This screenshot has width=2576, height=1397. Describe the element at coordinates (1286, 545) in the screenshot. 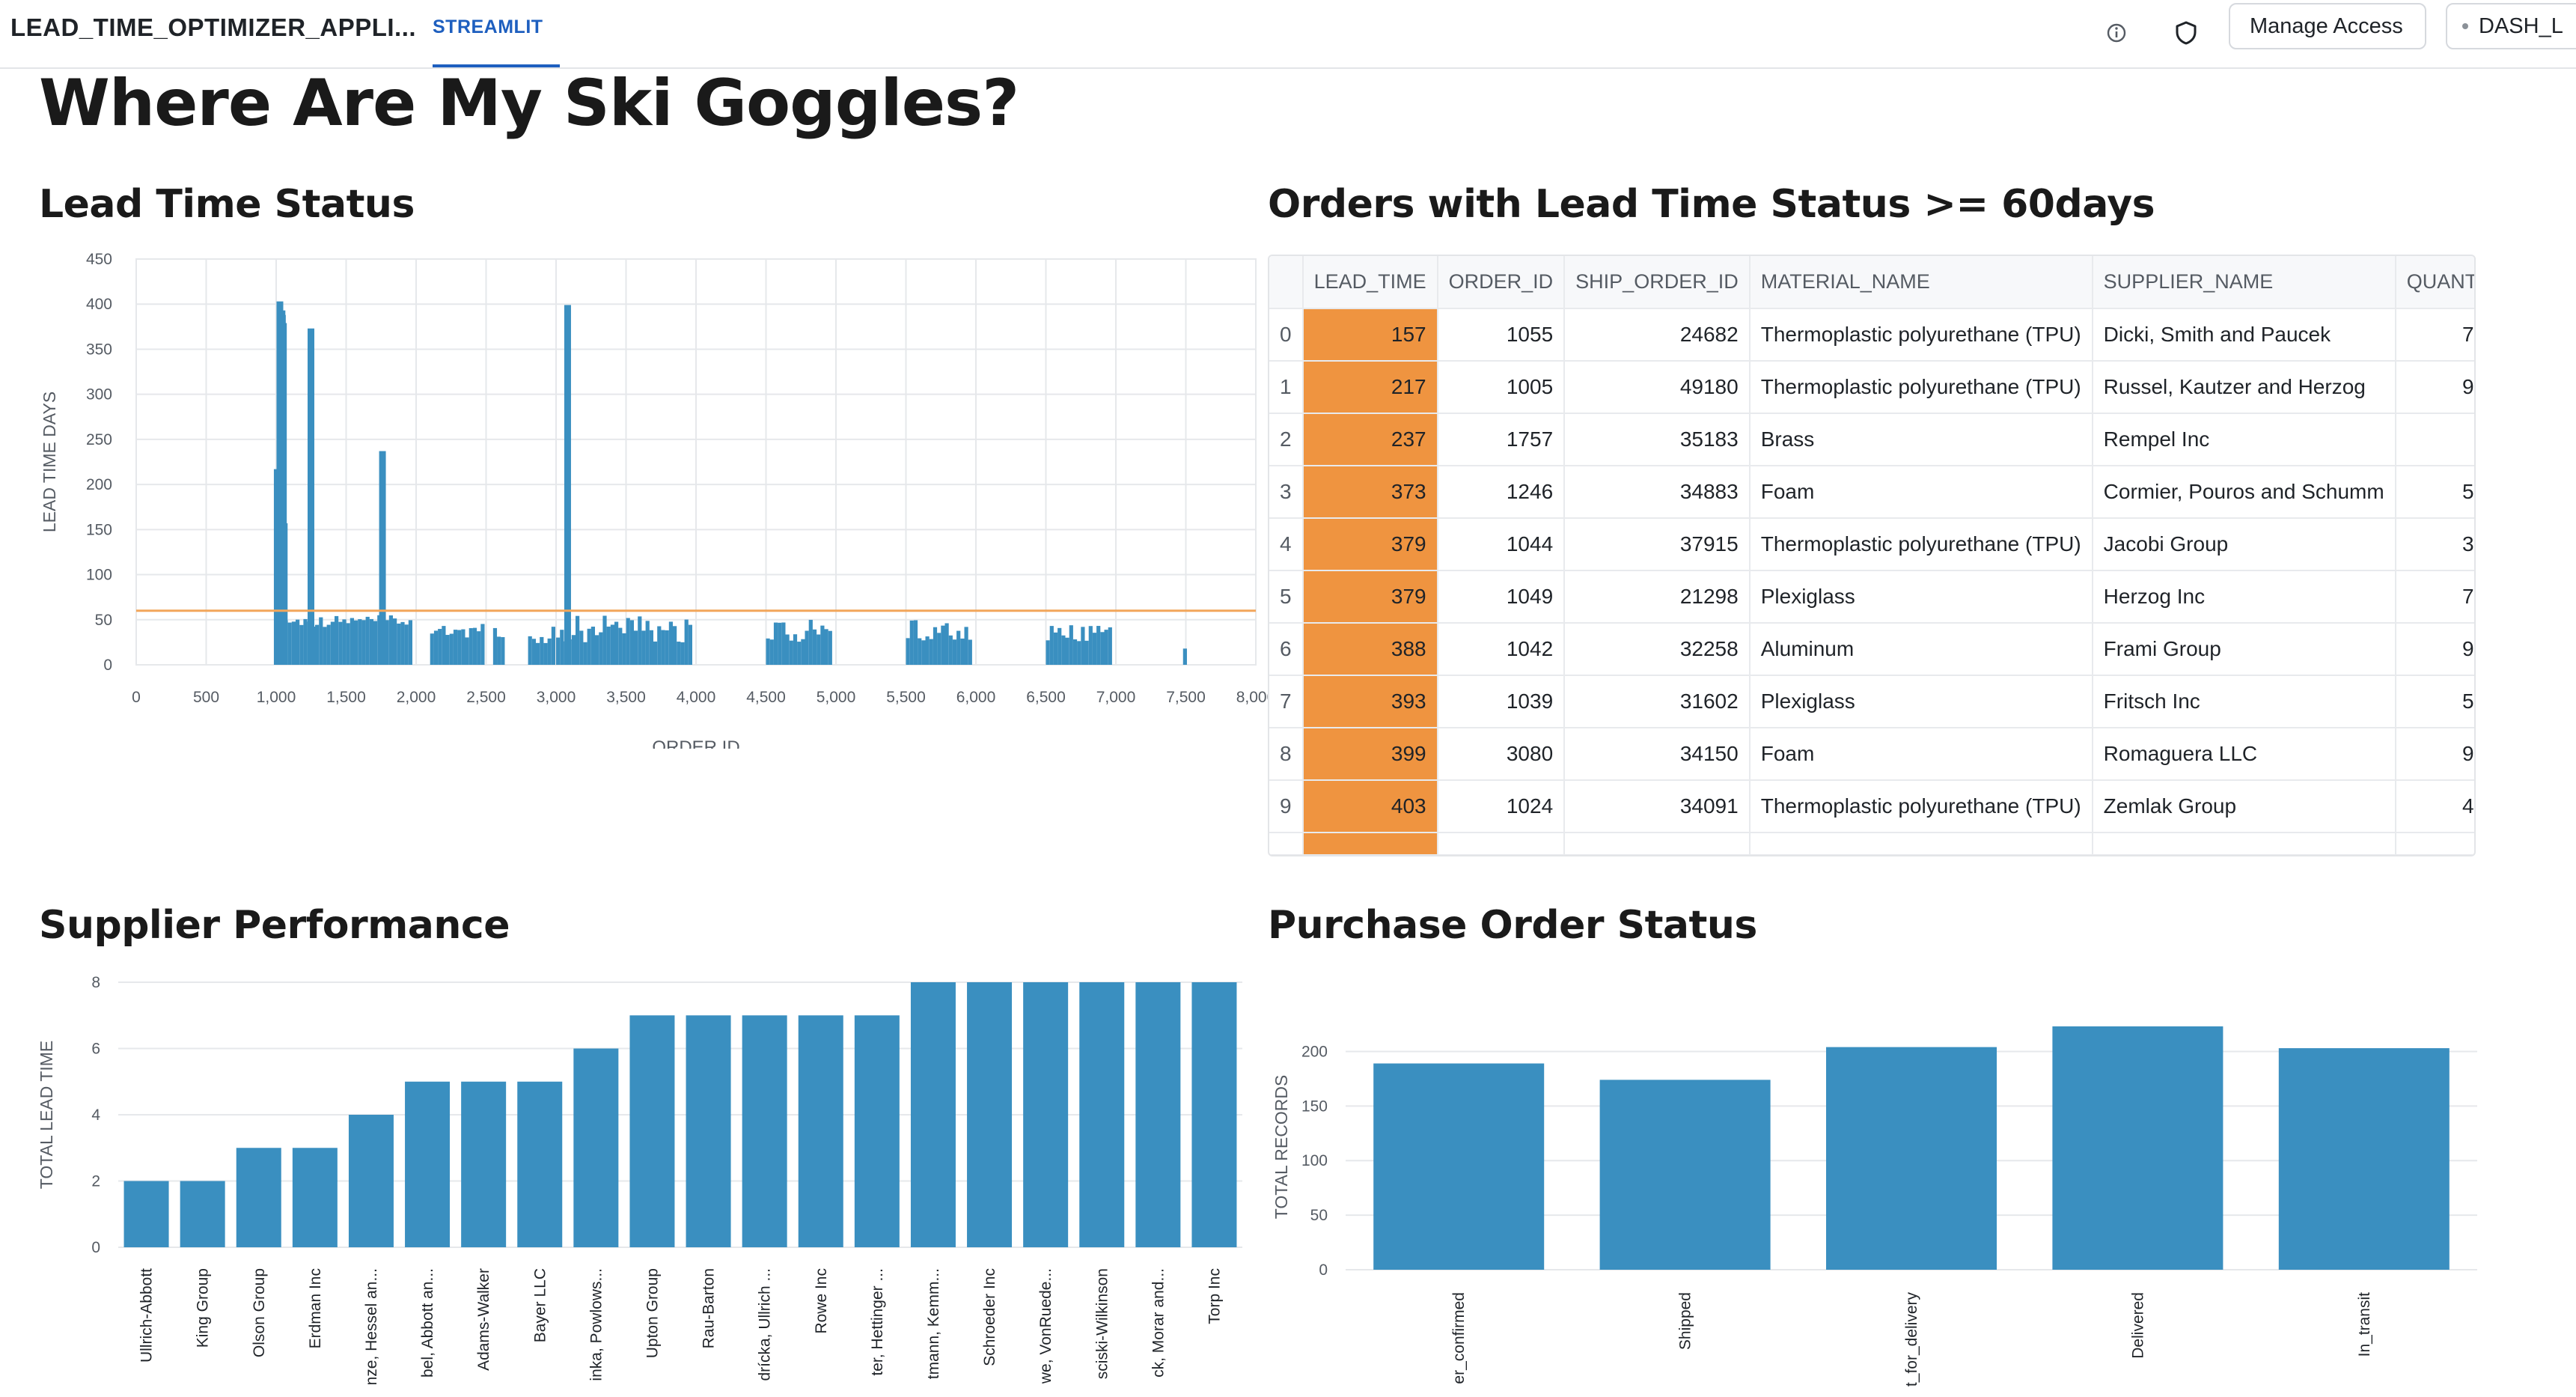

I see `row-index: 4` at that location.